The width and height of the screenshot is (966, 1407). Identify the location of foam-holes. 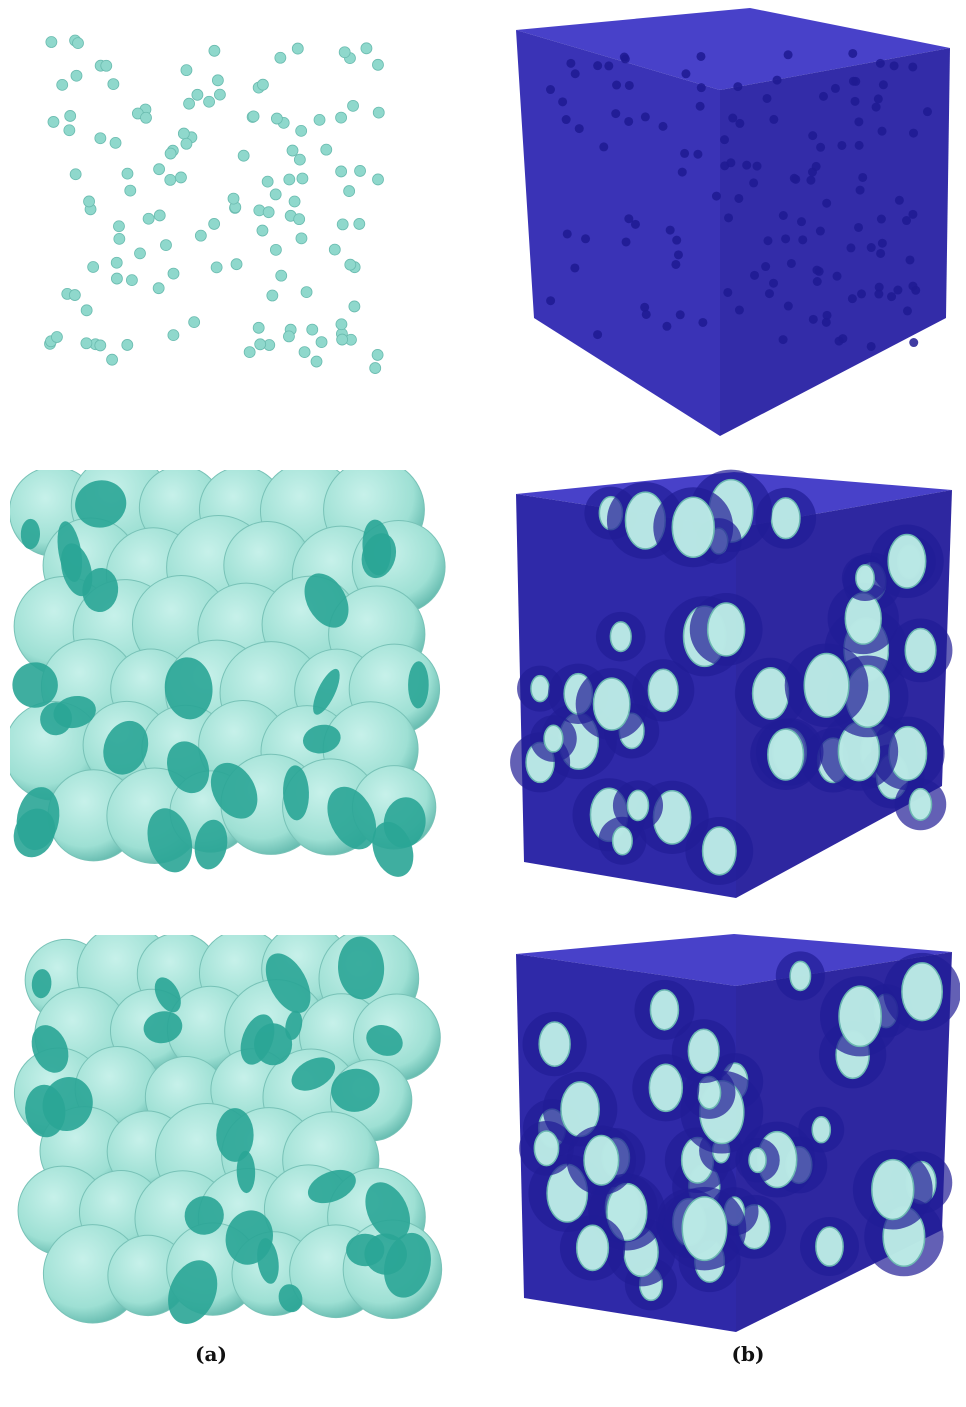
(739, 1131).